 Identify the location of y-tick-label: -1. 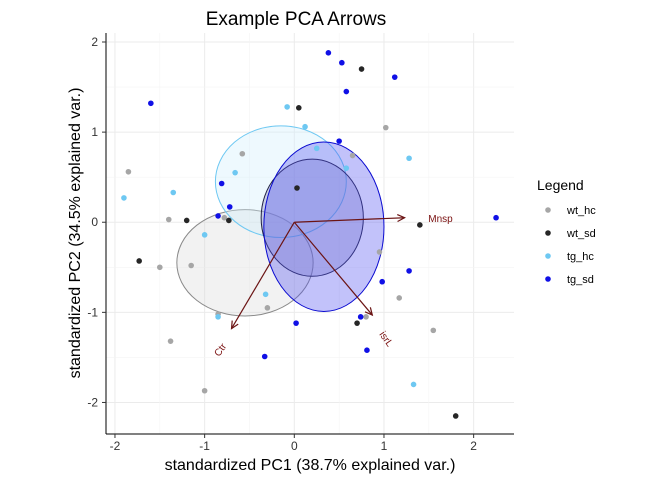
(92, 312).